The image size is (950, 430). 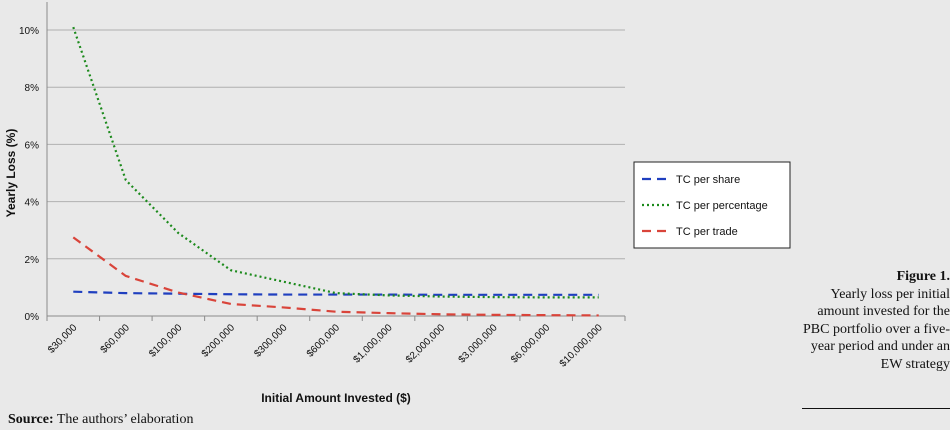 What do you see at coordinates (324, 341) in the screenshot?
I see `x-tick-label: $600,000` at bounding box center [324, 341].